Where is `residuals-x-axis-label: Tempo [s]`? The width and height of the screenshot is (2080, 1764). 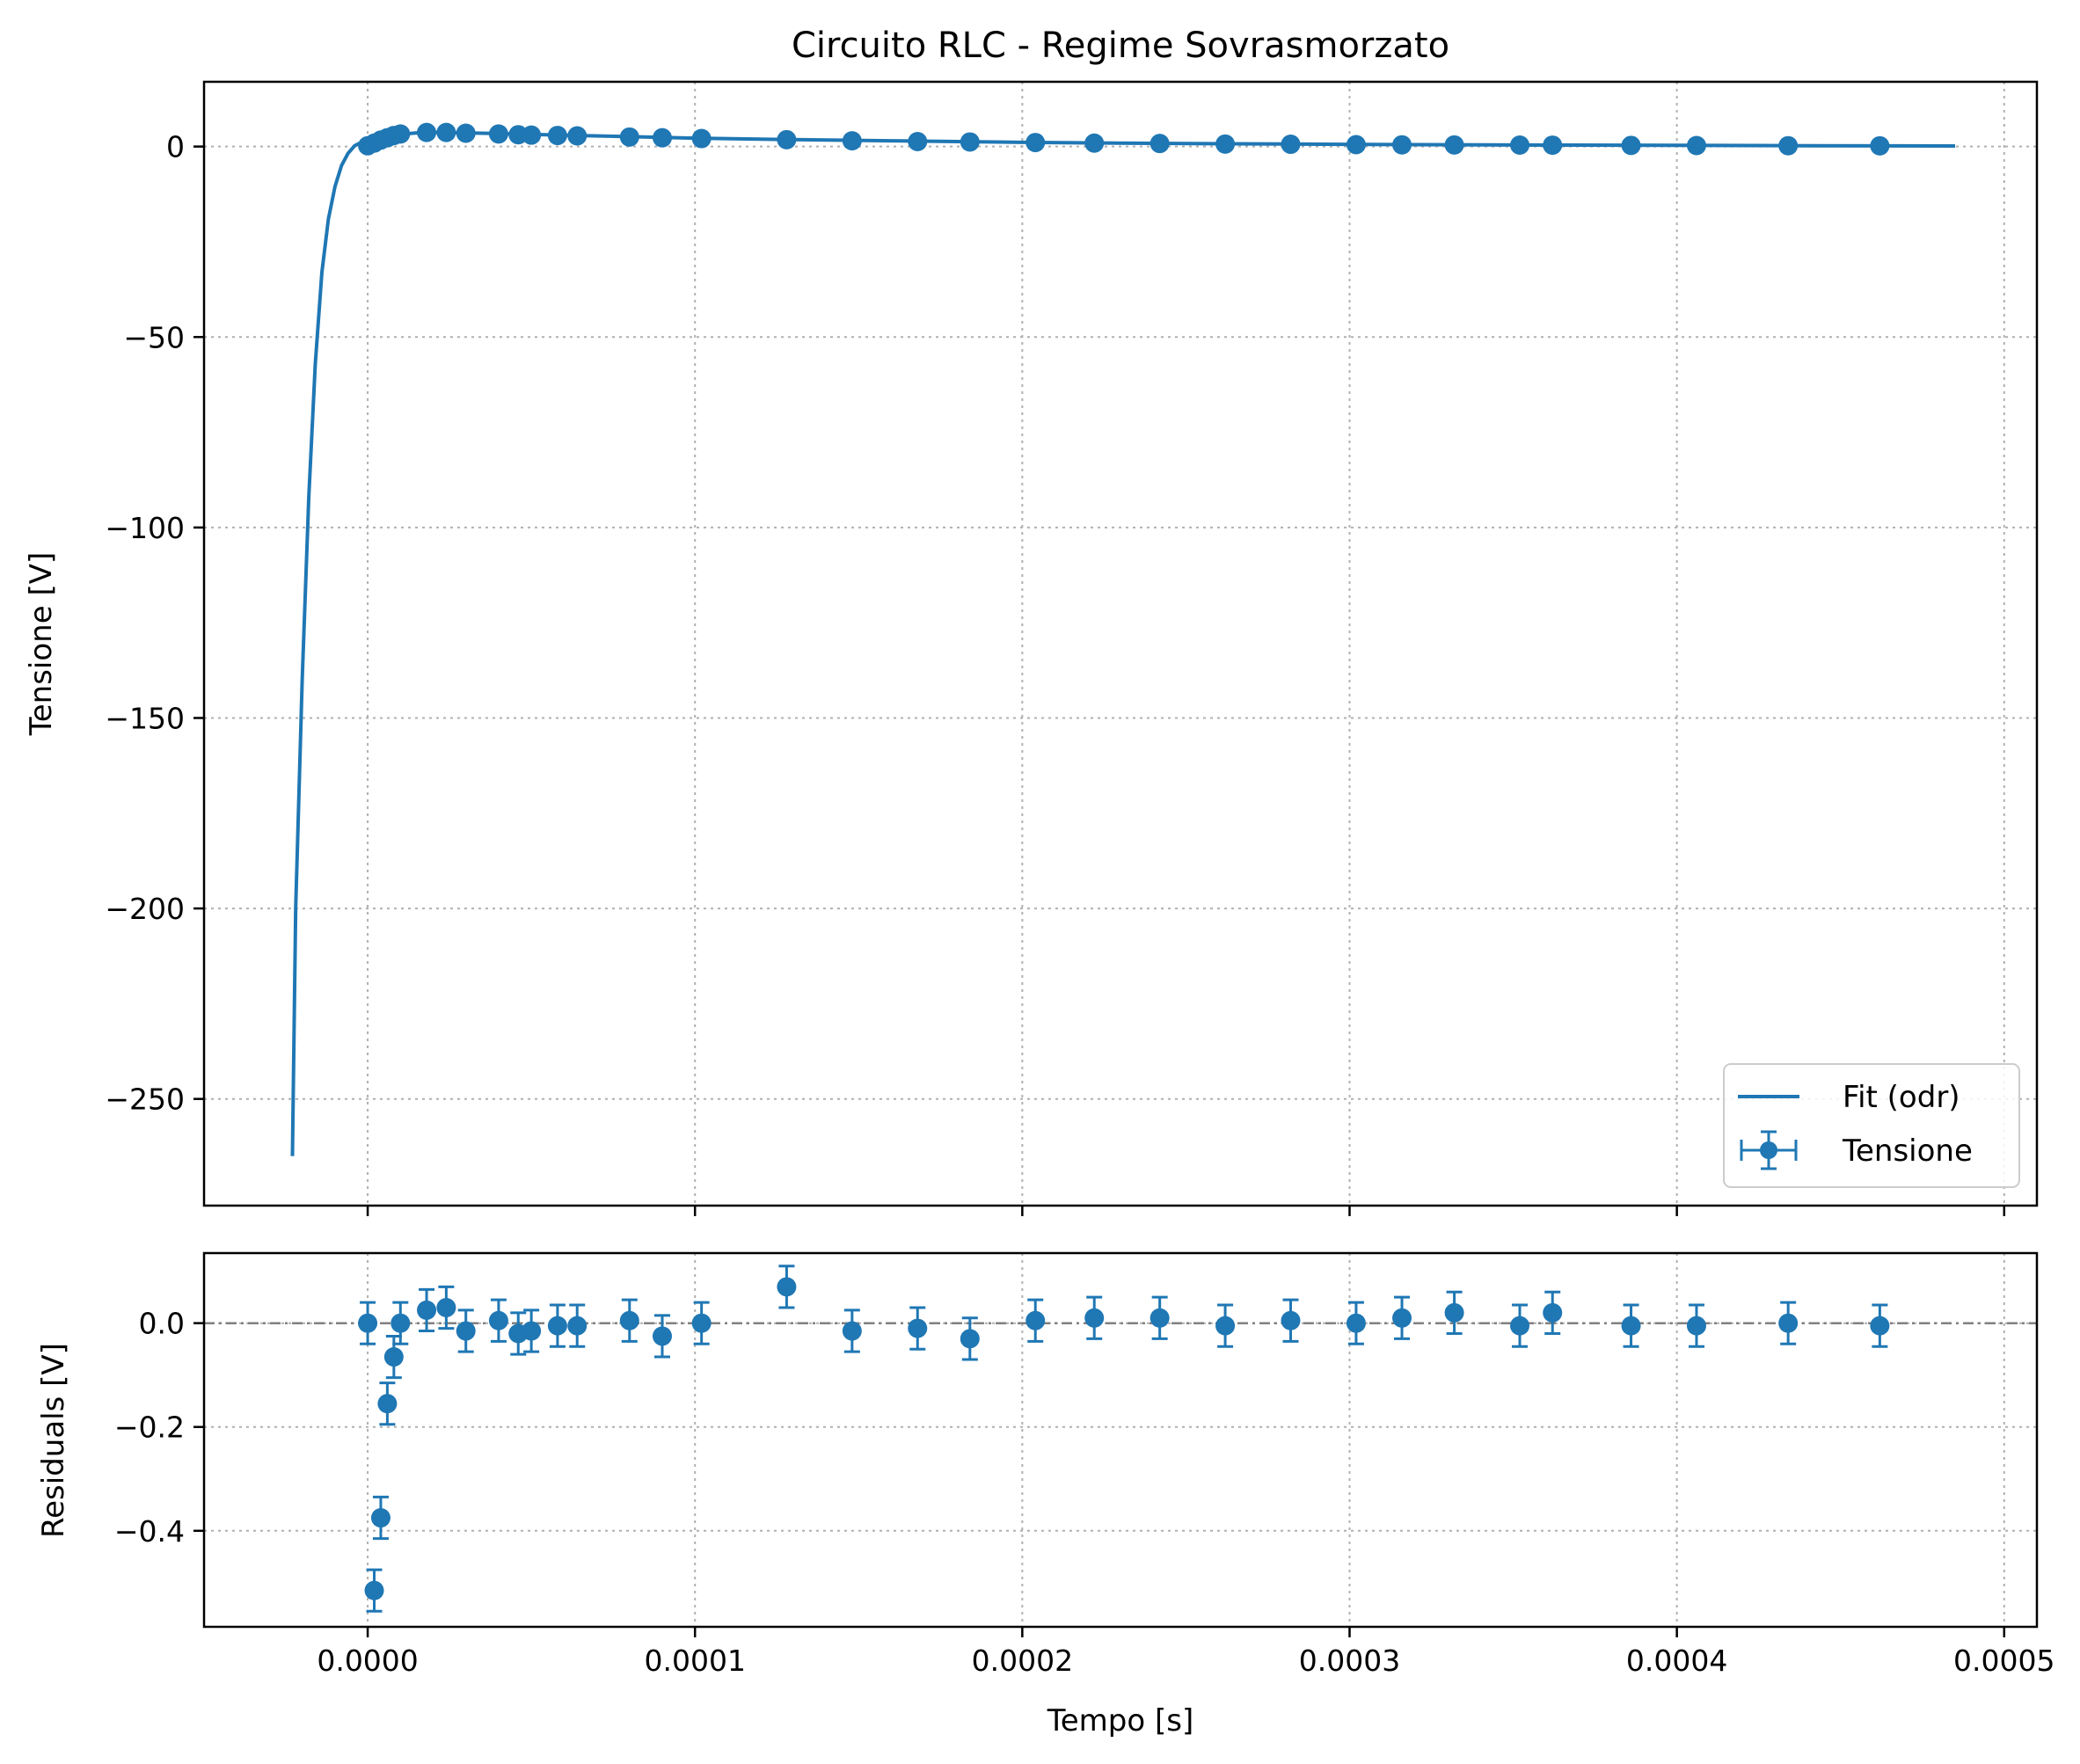 residuals-x-axis-label: Tempo [s] is located at coordinates (1120, 1720).